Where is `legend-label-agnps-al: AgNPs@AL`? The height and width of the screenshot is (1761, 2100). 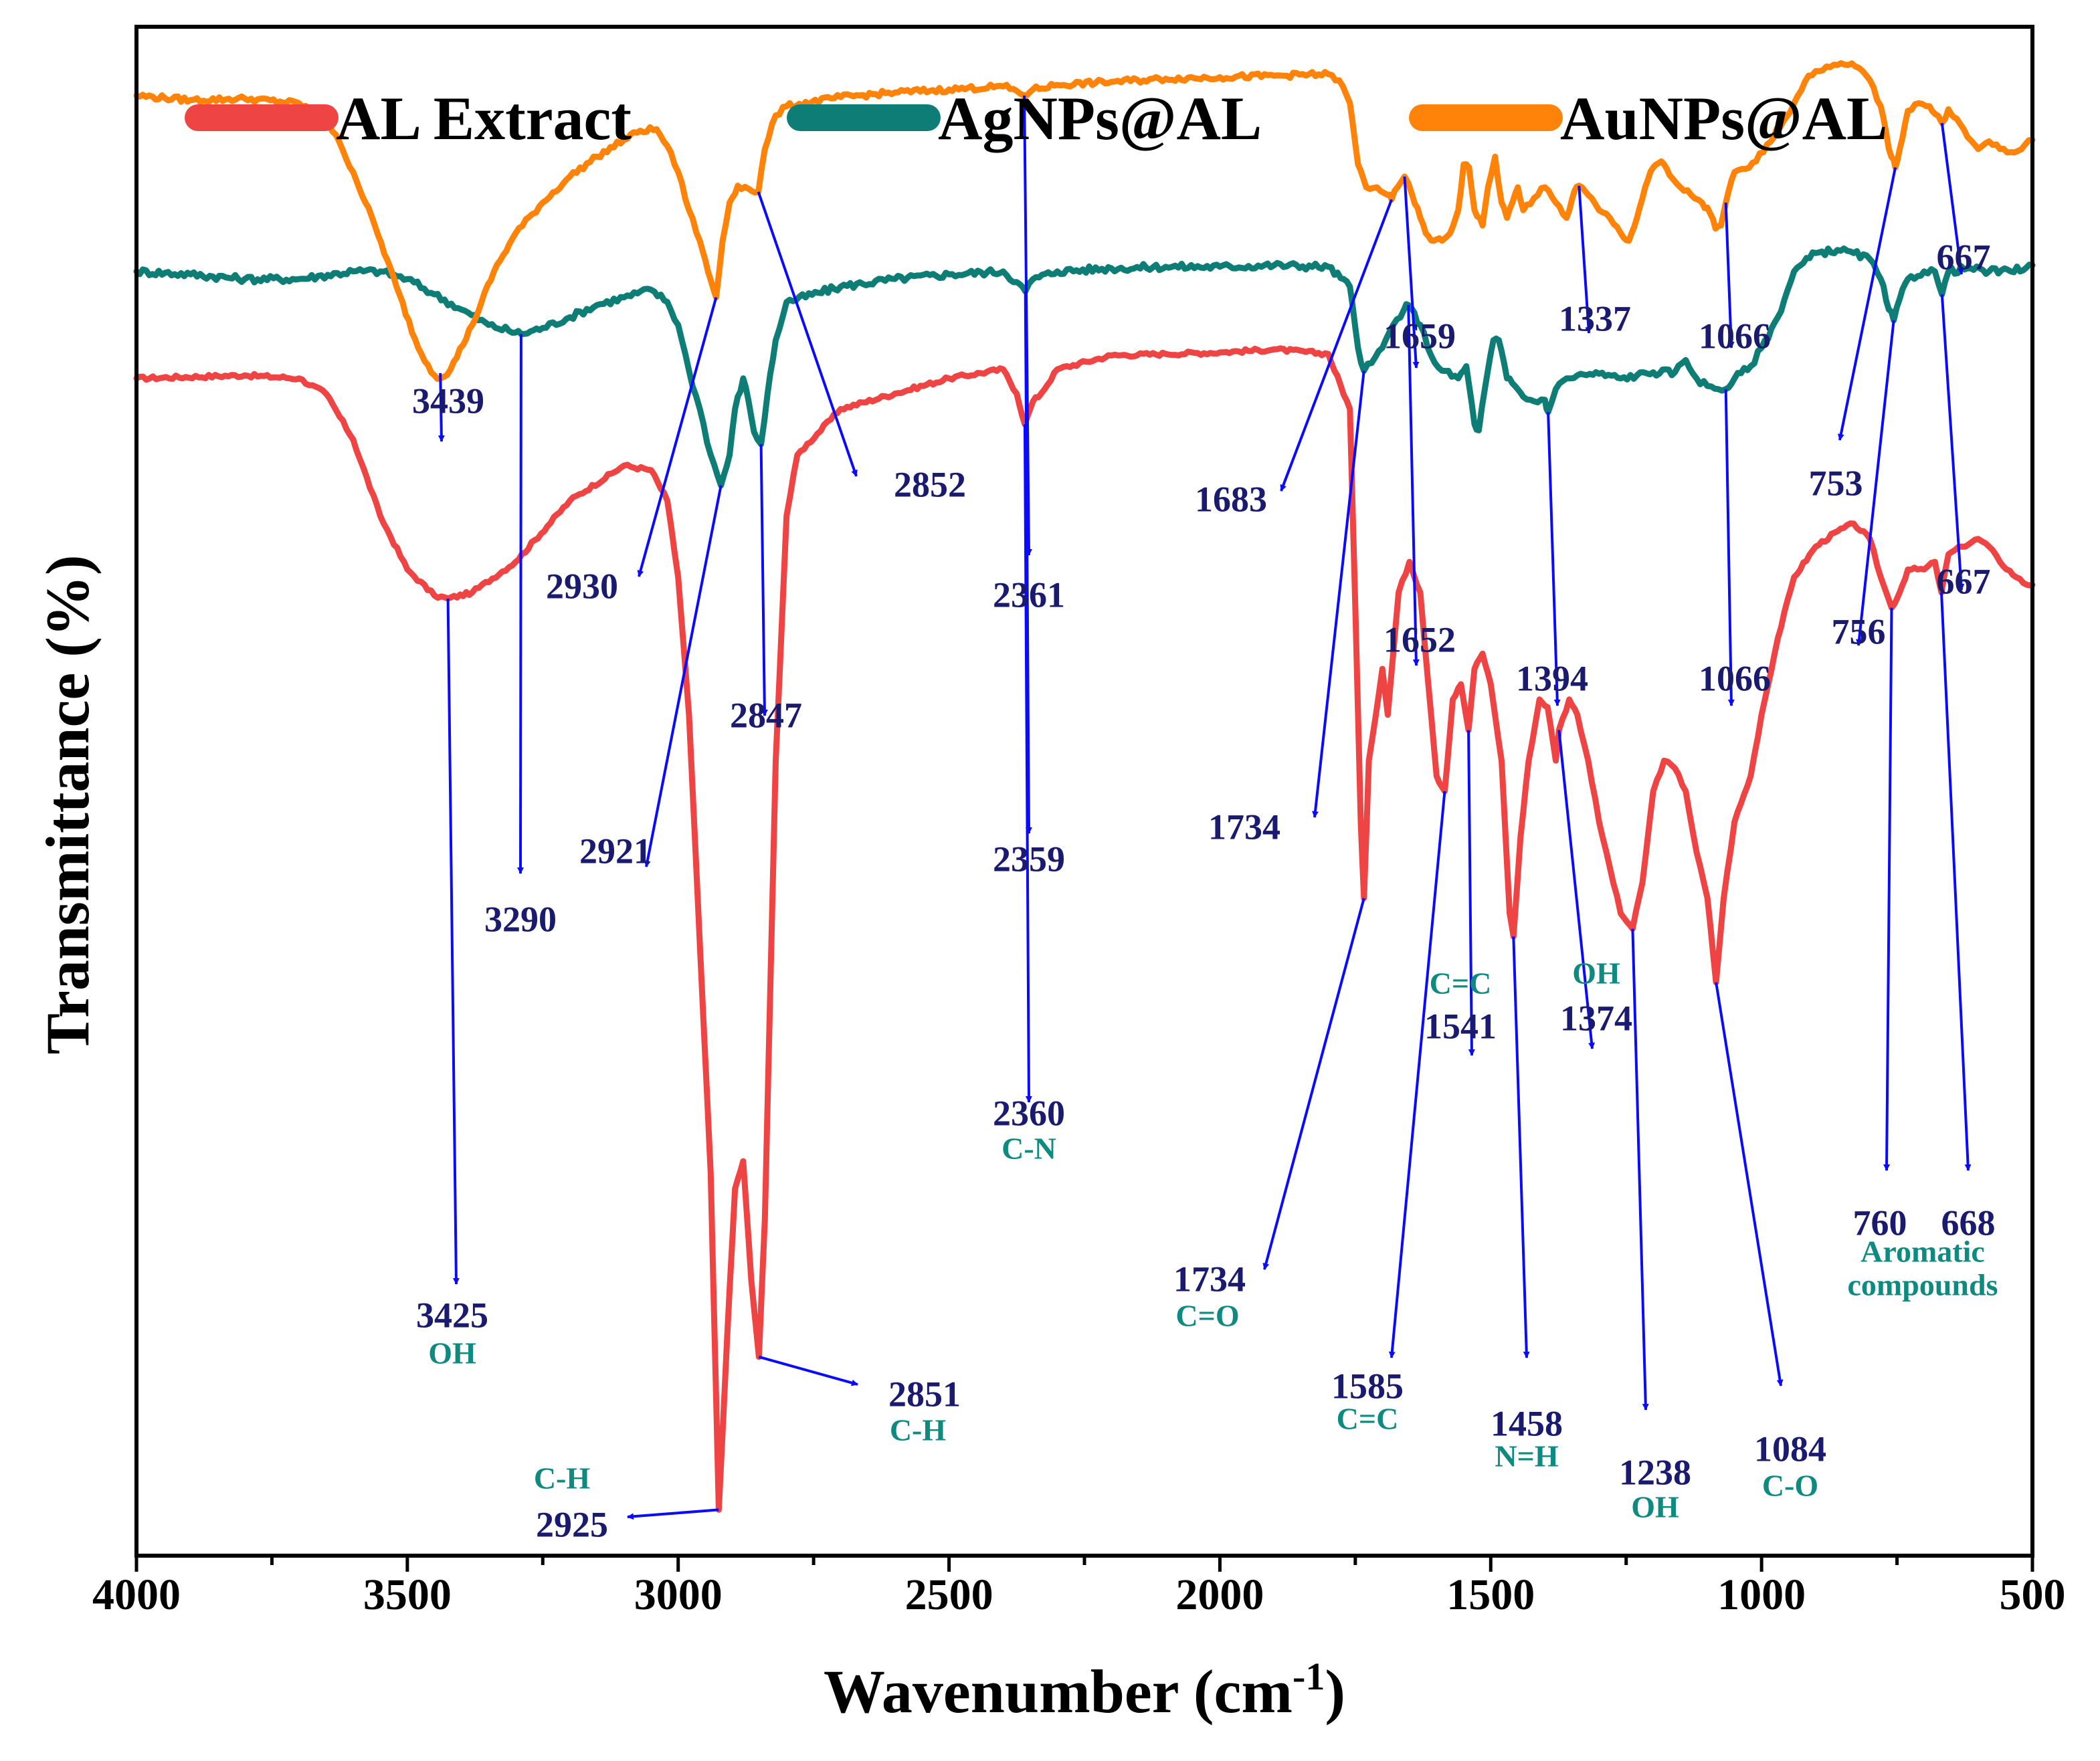 legend-label-agnps-al: AgNPs@AL is located at coordinates (1100, 118).